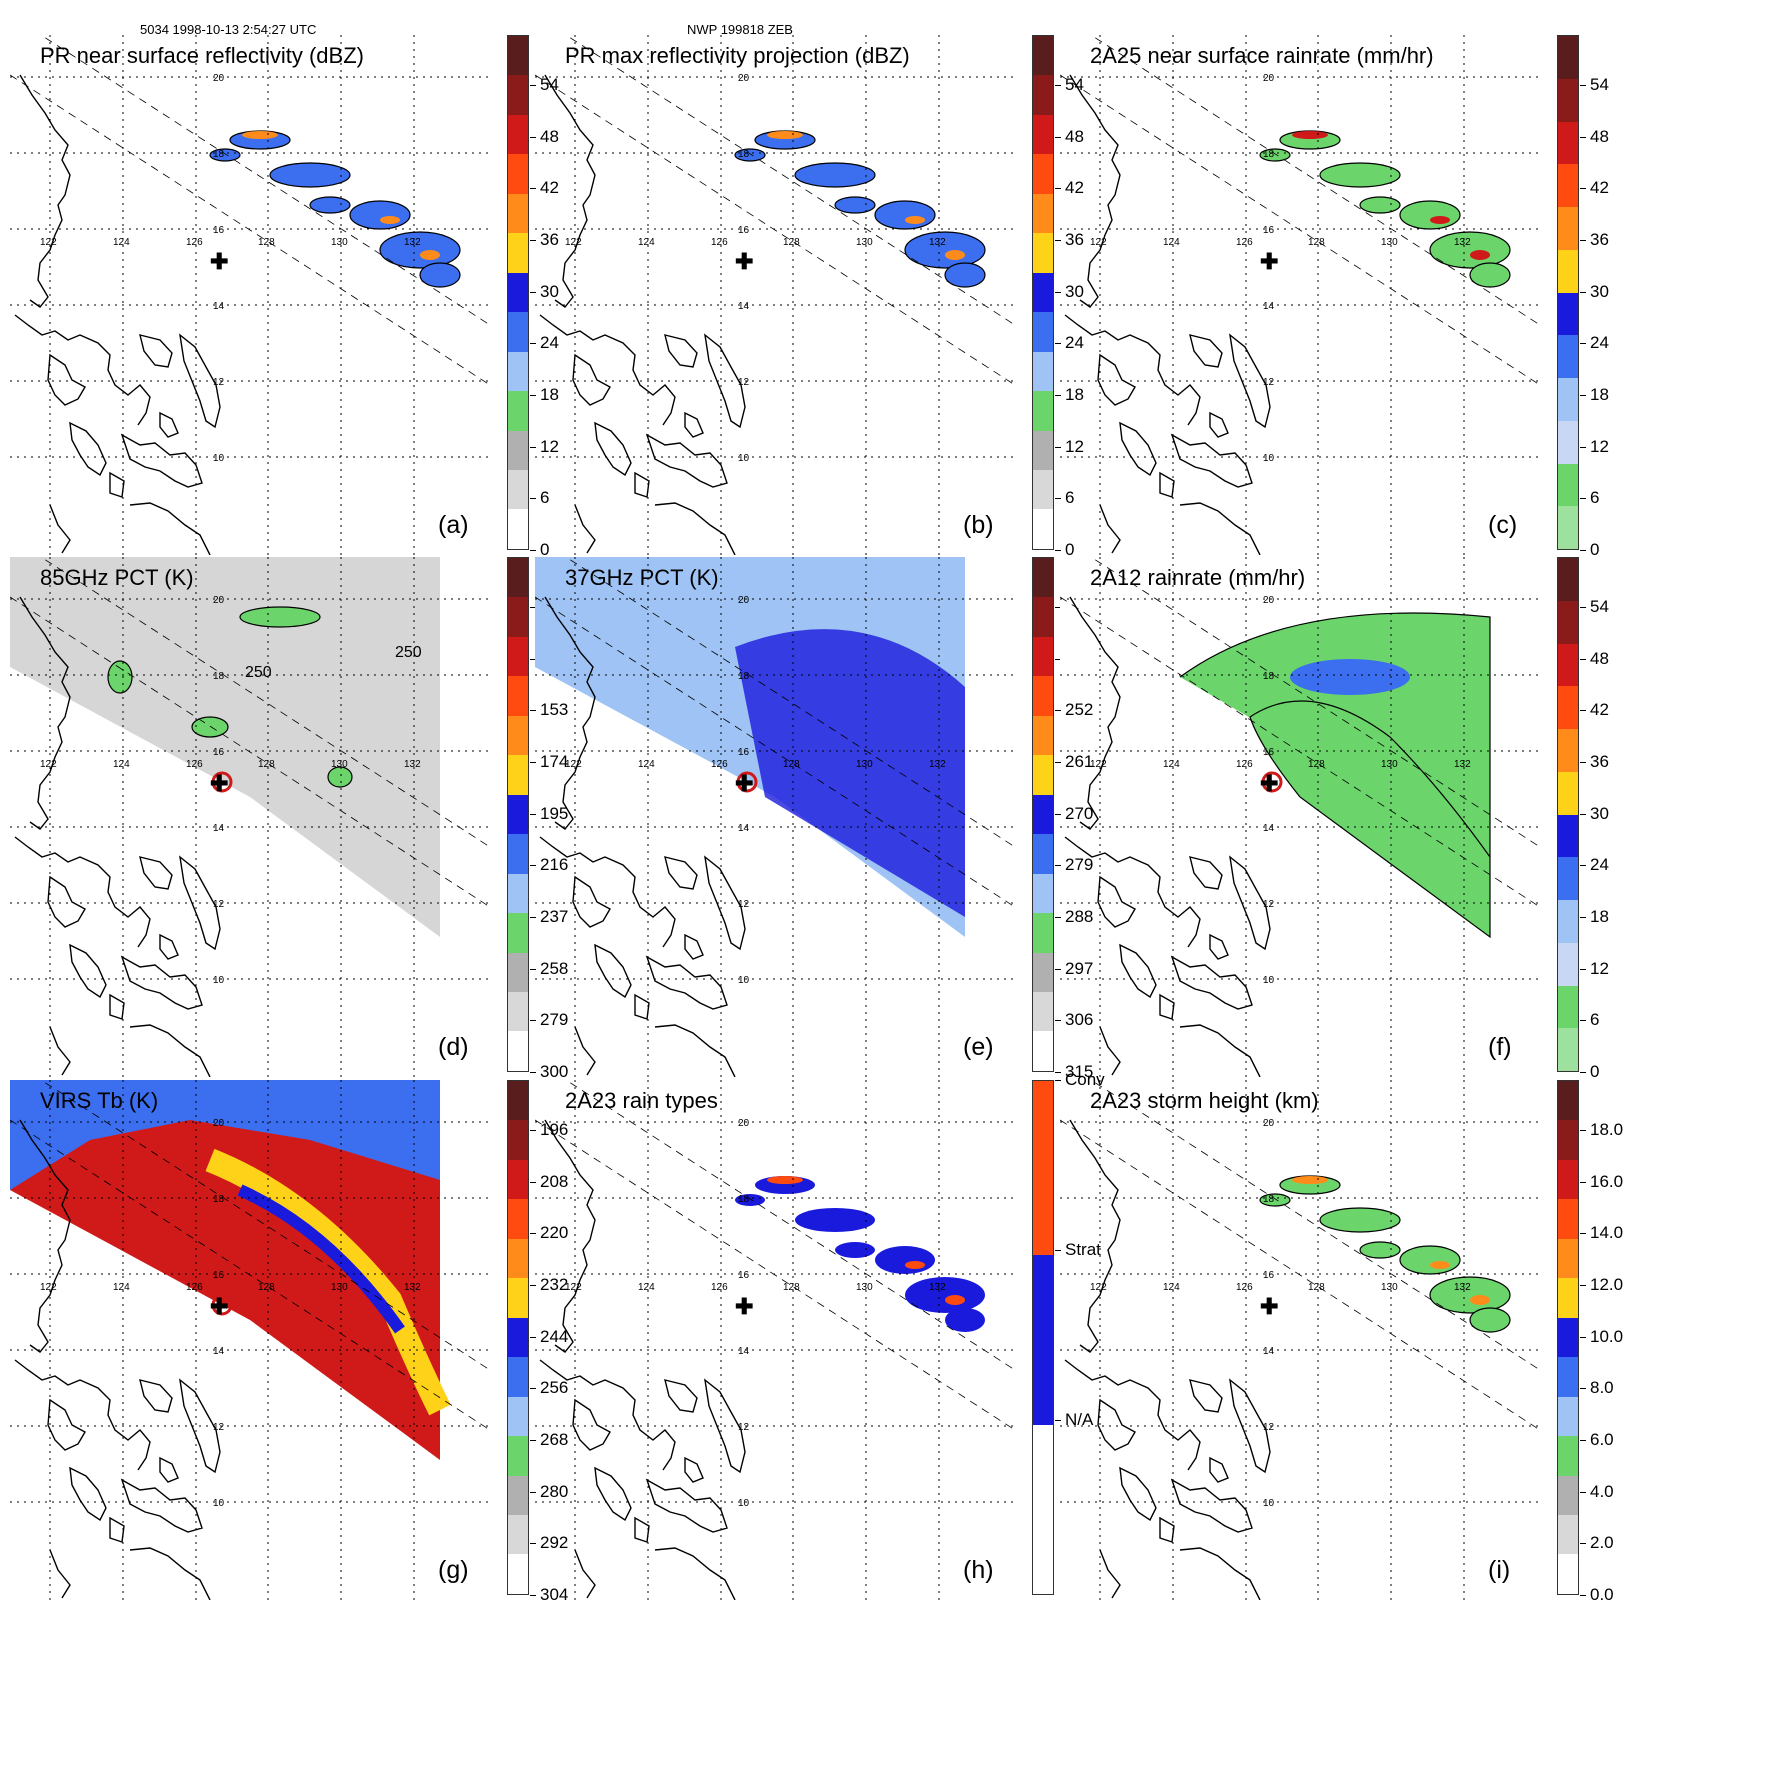 Image resolution: width=1771 pixels, height=1771 pixels. What do you see at coordinates (1610, 1342) in the screenshot?
I see `colorbar-ticks: 18.0 16.0 14.0 12.0 10.0 8.0 6.0 4.0 2.0 0.0` at bounding box center [1610, 1342].